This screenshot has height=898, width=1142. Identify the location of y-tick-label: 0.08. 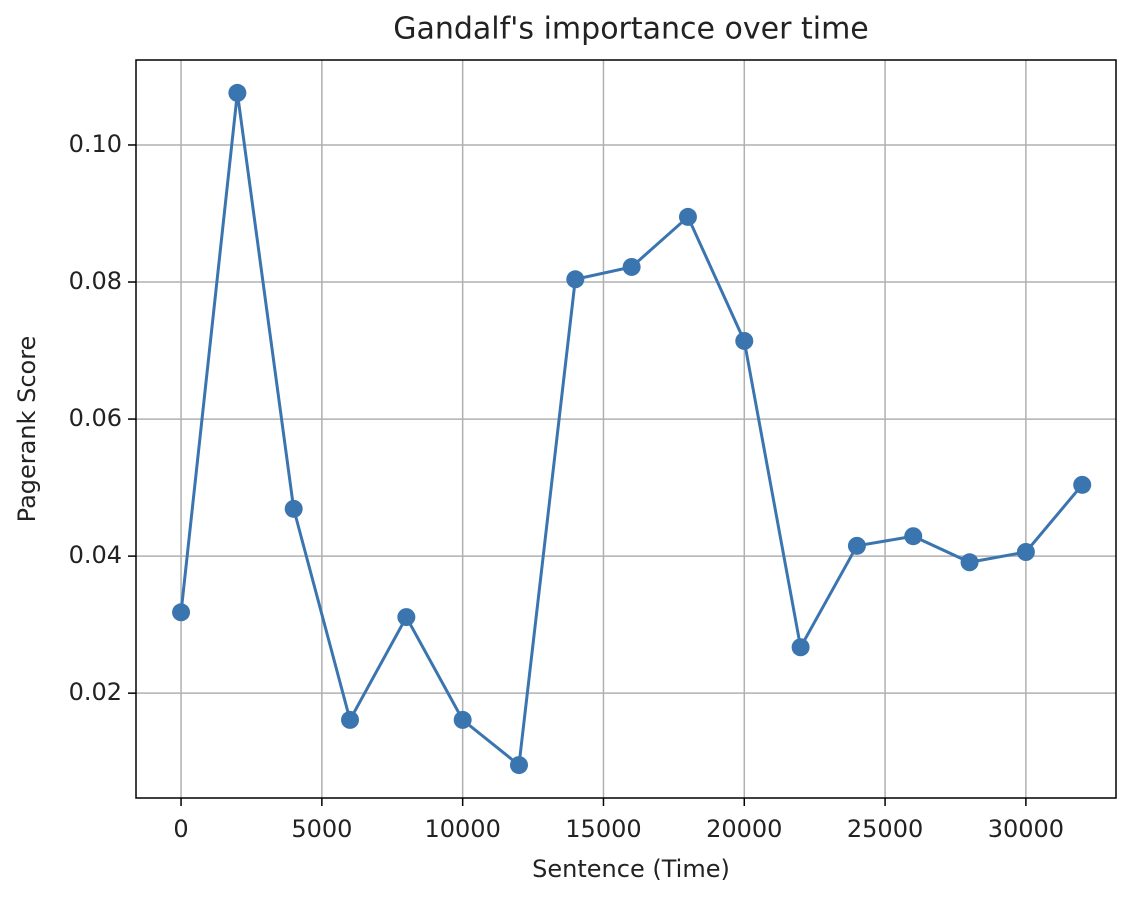
(95, 281).